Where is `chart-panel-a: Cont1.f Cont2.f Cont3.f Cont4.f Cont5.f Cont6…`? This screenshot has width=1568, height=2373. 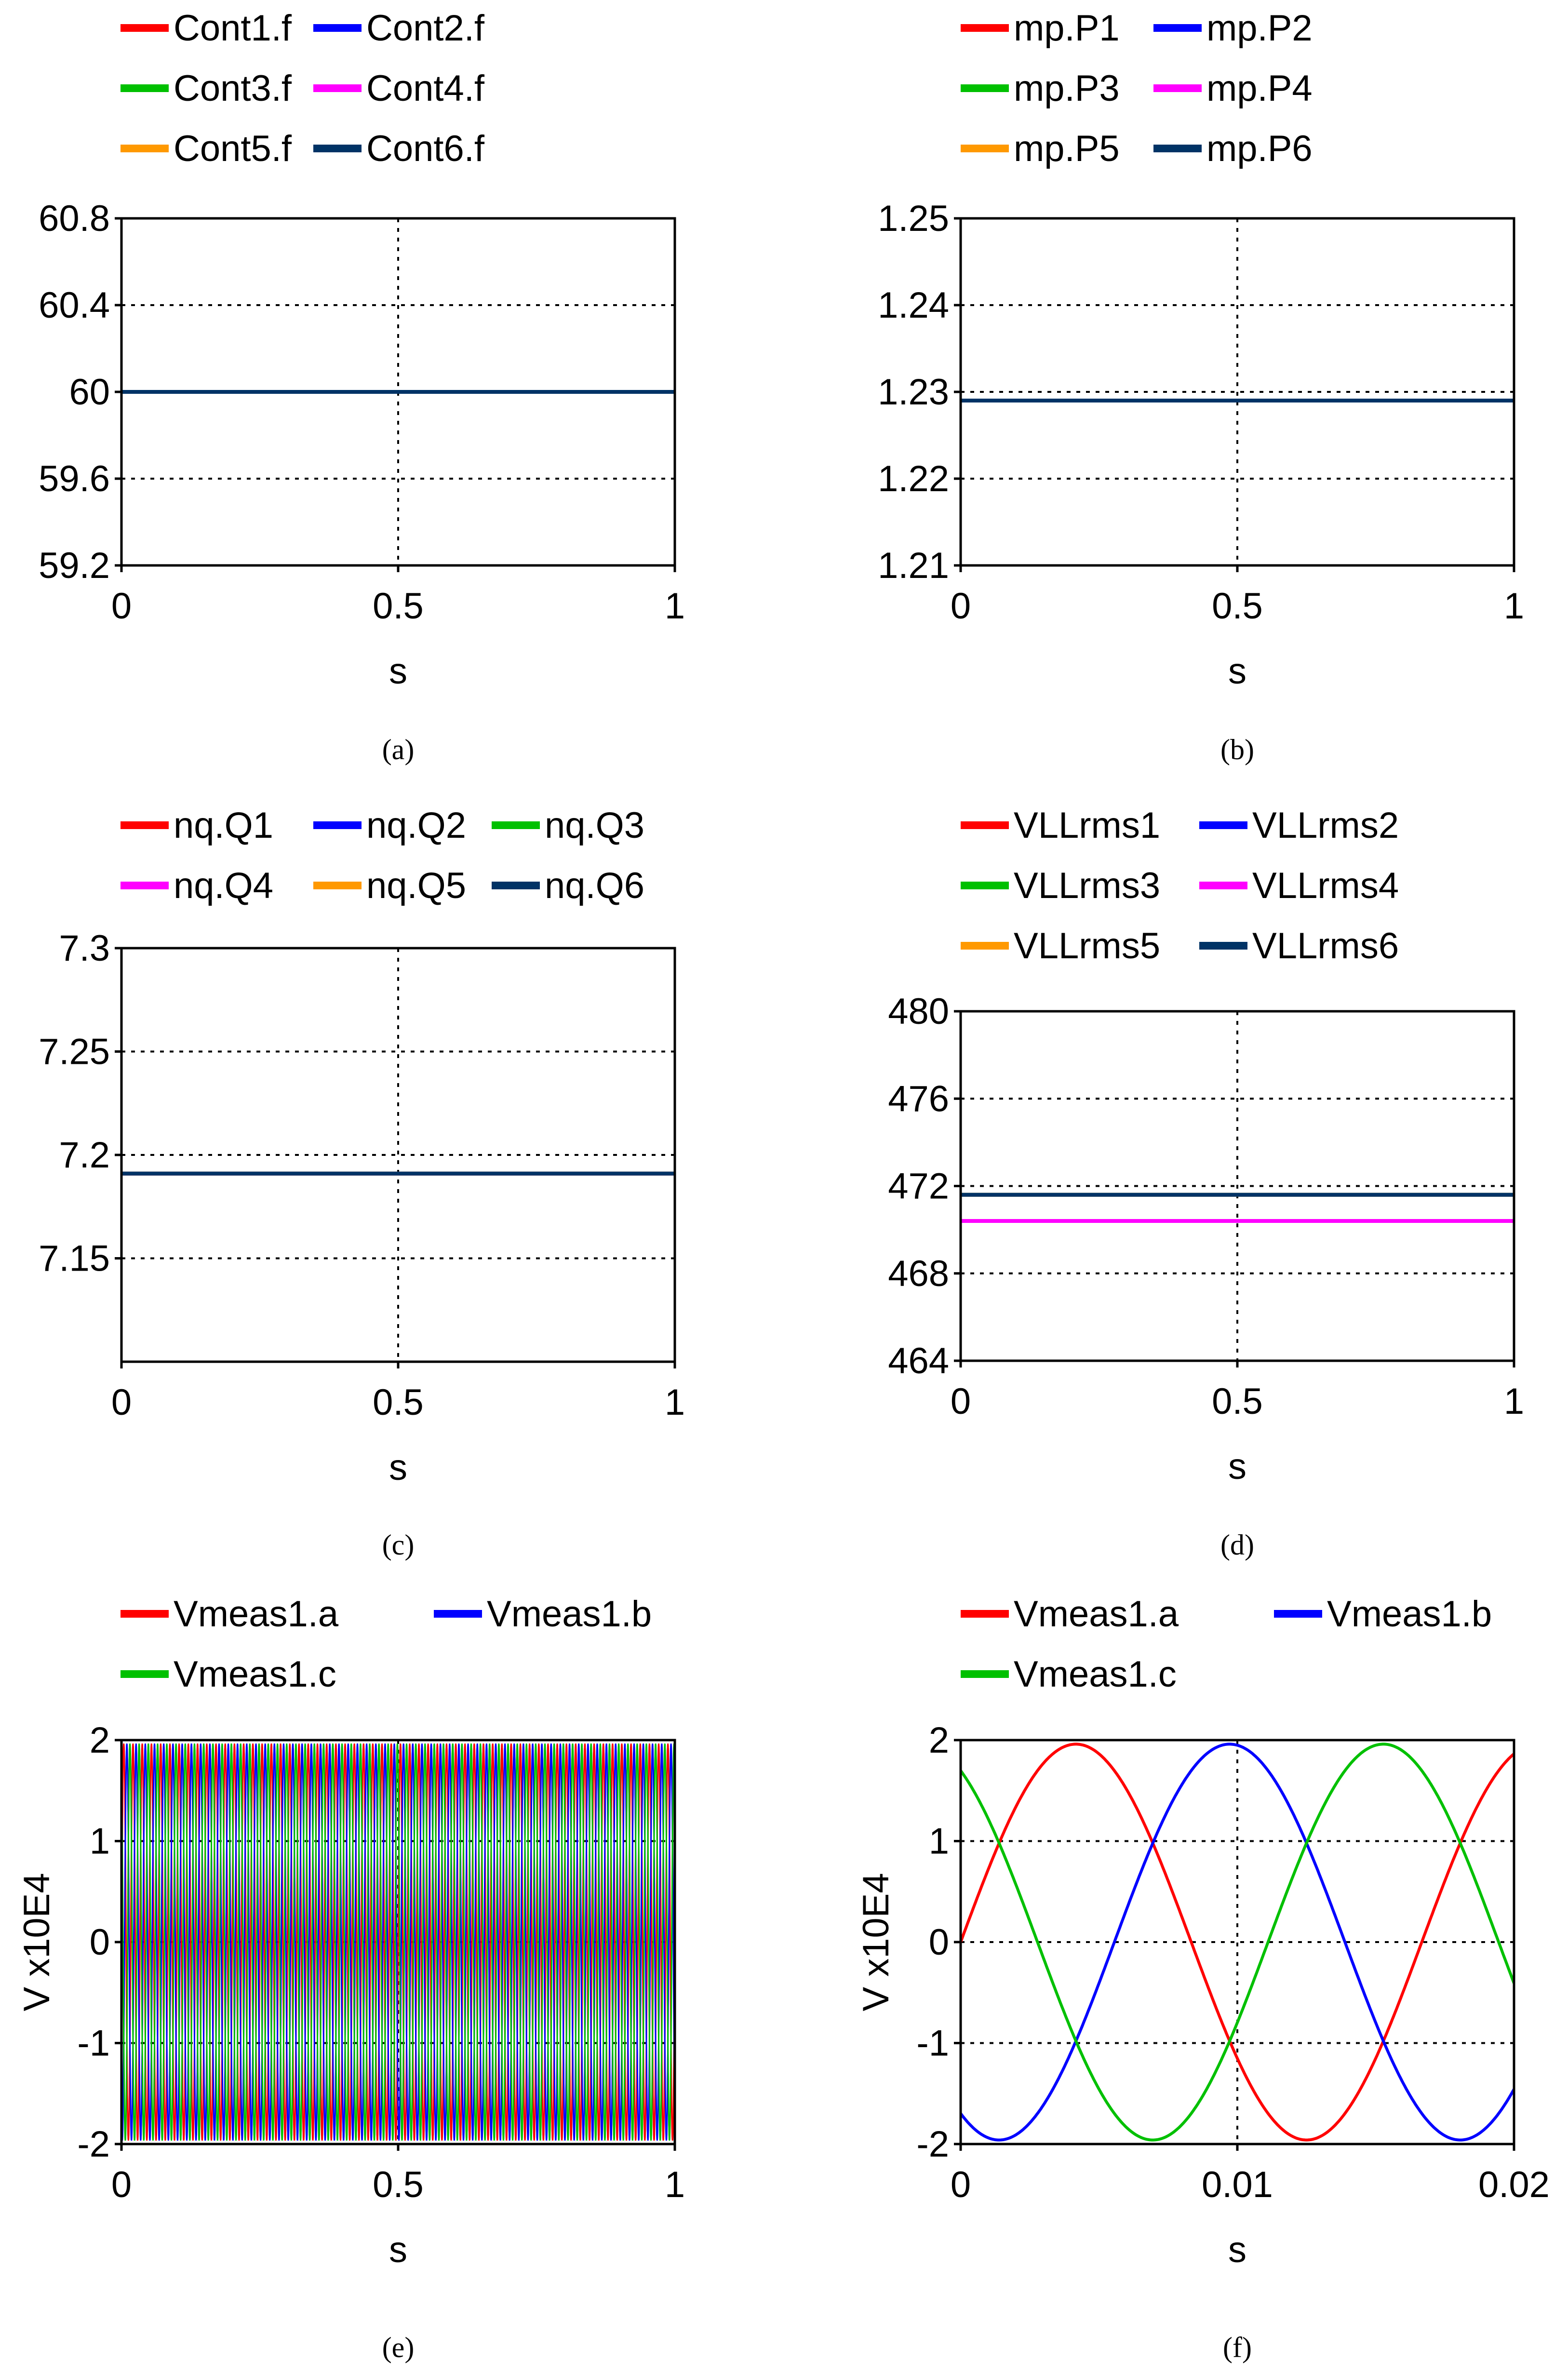
chart-panel-a: Cont1.f Cont2.f Cont3.f Cont4.f Cont5.f Cont6… is located at coordinates (362, 386).